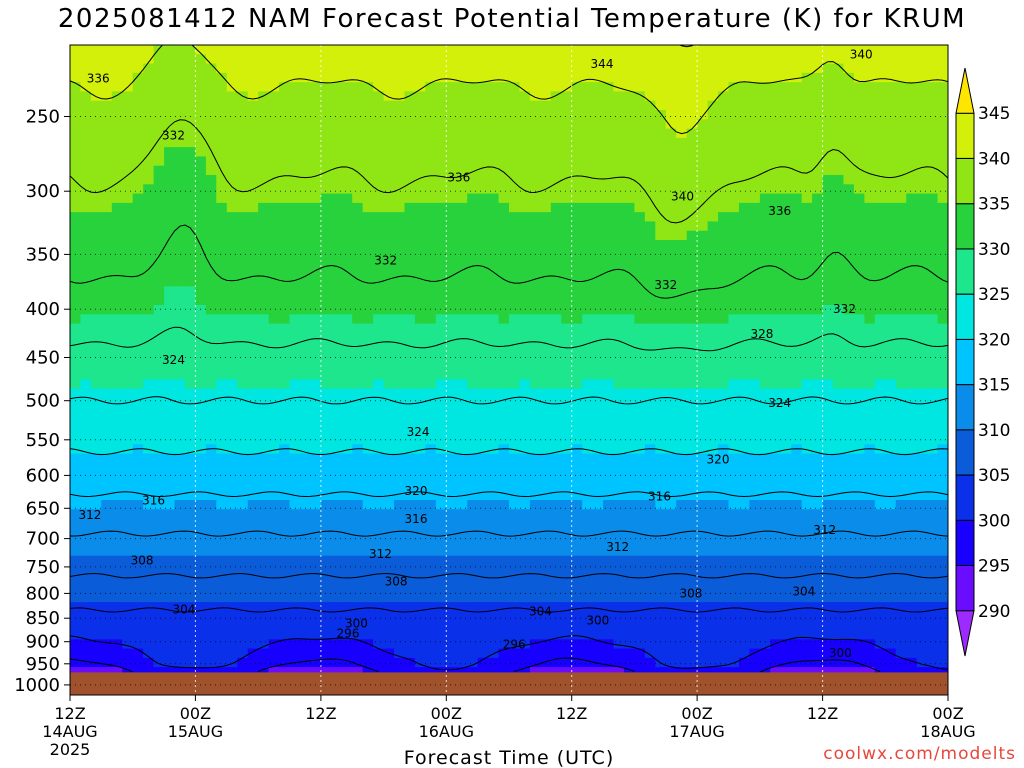  I want to click on y-tick-label: 900, so click(43, 642).